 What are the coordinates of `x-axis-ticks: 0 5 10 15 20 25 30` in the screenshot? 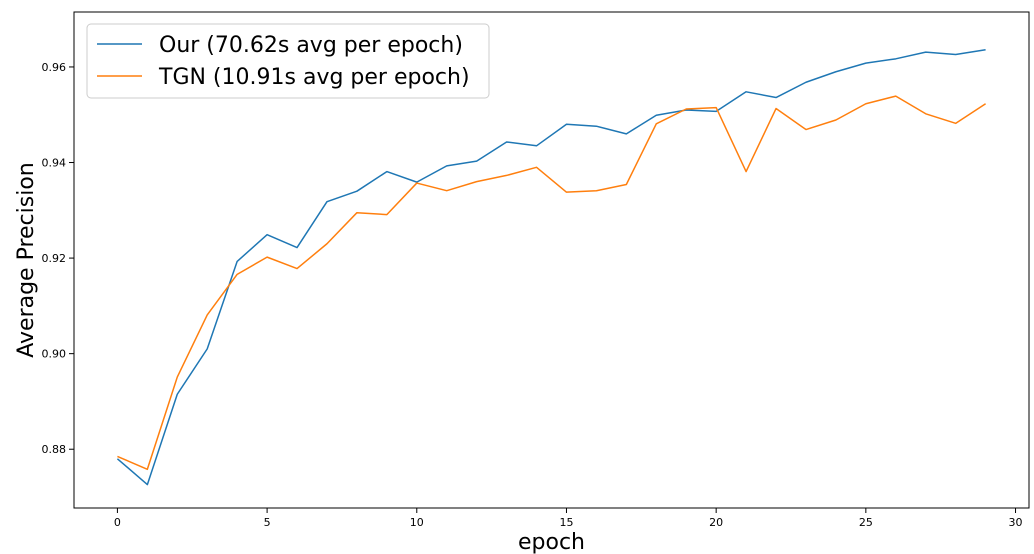 It's located at (568, 518).